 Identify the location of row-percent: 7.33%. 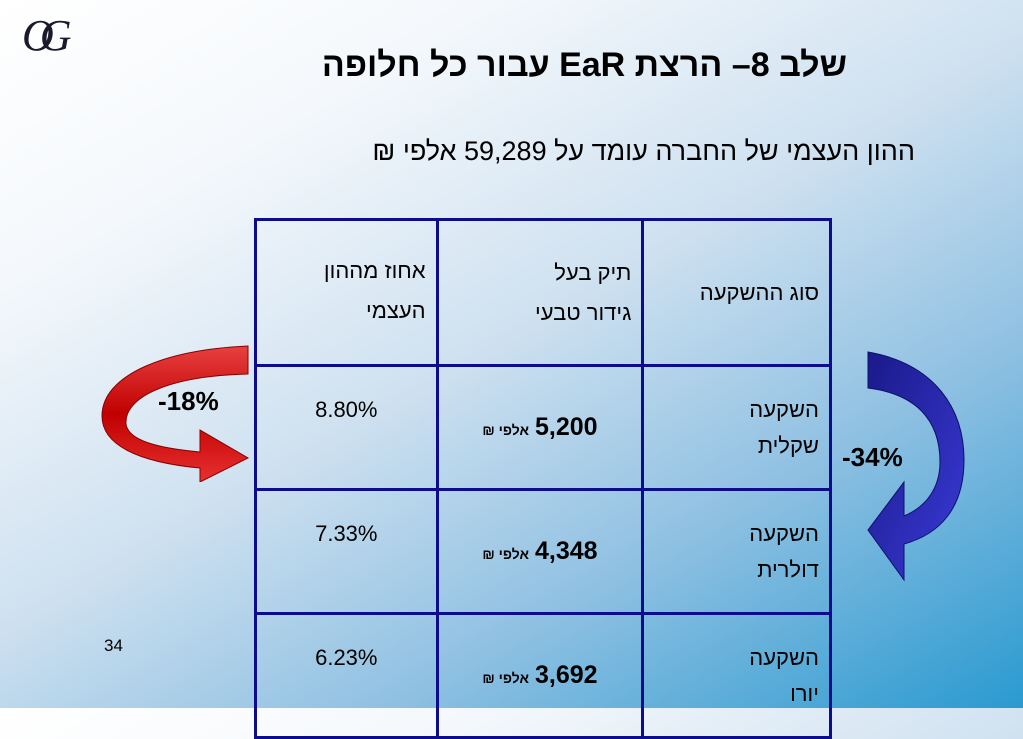
(346, 551).